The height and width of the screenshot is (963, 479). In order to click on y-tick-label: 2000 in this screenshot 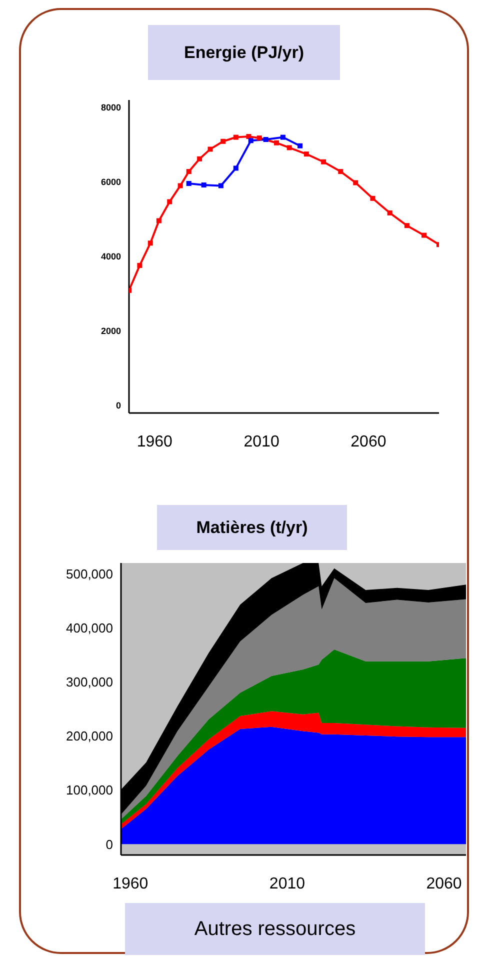, I will do `click(110, 331)`.